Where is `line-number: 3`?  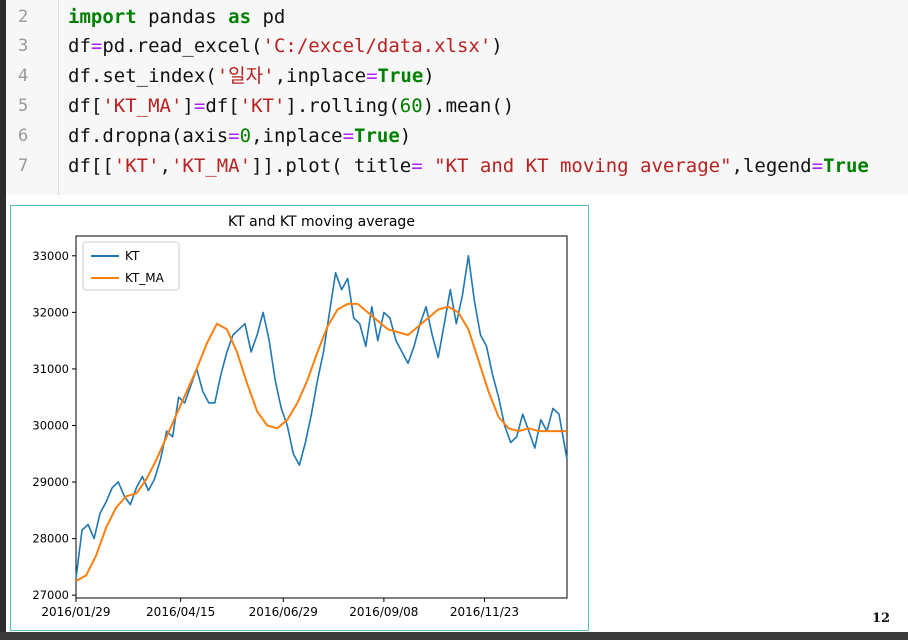
line-number: 3 is located at coordinates (23, 46).